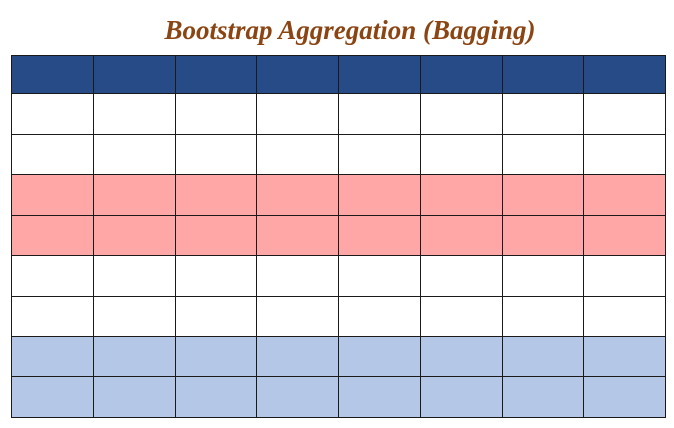 The height and width of the screenshot is (428, 674). I want to click on diagram-title: Bootstrap Aggregation (Bagging), so click(350, 30).